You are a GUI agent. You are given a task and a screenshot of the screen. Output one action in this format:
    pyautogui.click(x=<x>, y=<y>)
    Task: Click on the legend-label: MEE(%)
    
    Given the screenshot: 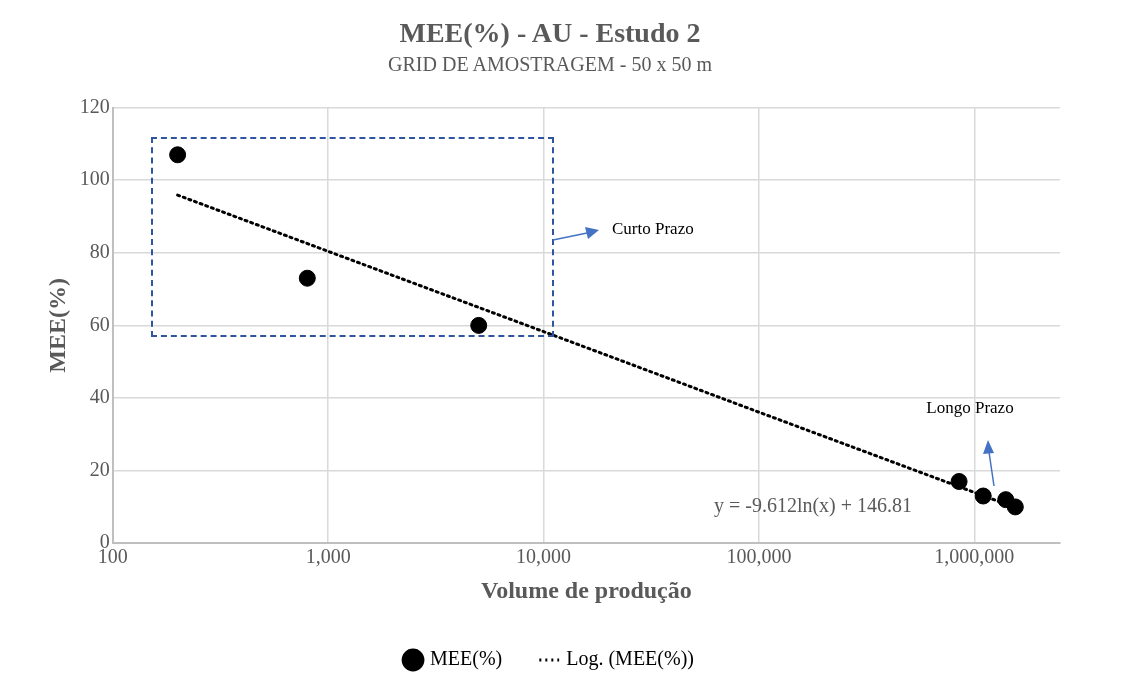 What is the action you would take?
    pyautogui.click(x=466, y=659)
    